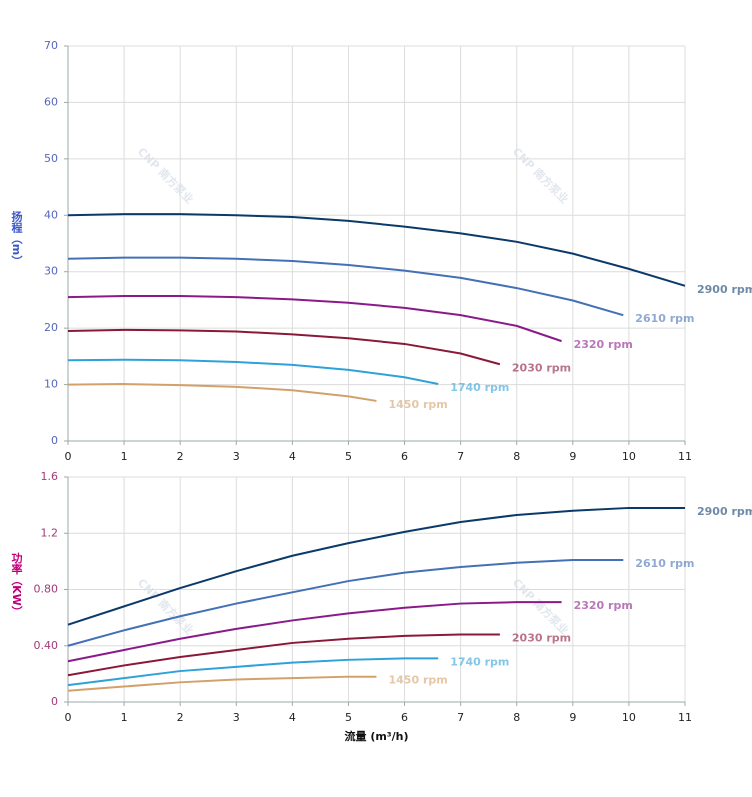 This screenshot has height=797, width=752. I want to click on y-tick-label: 30, so click(51, 271).